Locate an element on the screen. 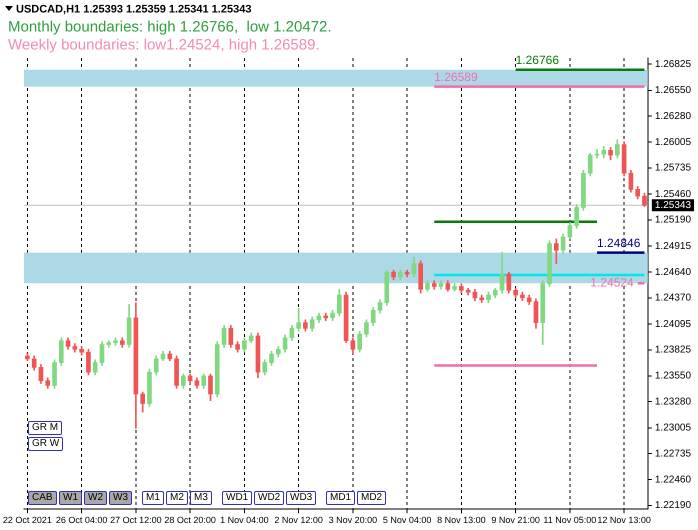 Image resolution: width=698 pixels, height=530 pixels. y-tick-label: 1.25460 is located at coordinates (673, 194).